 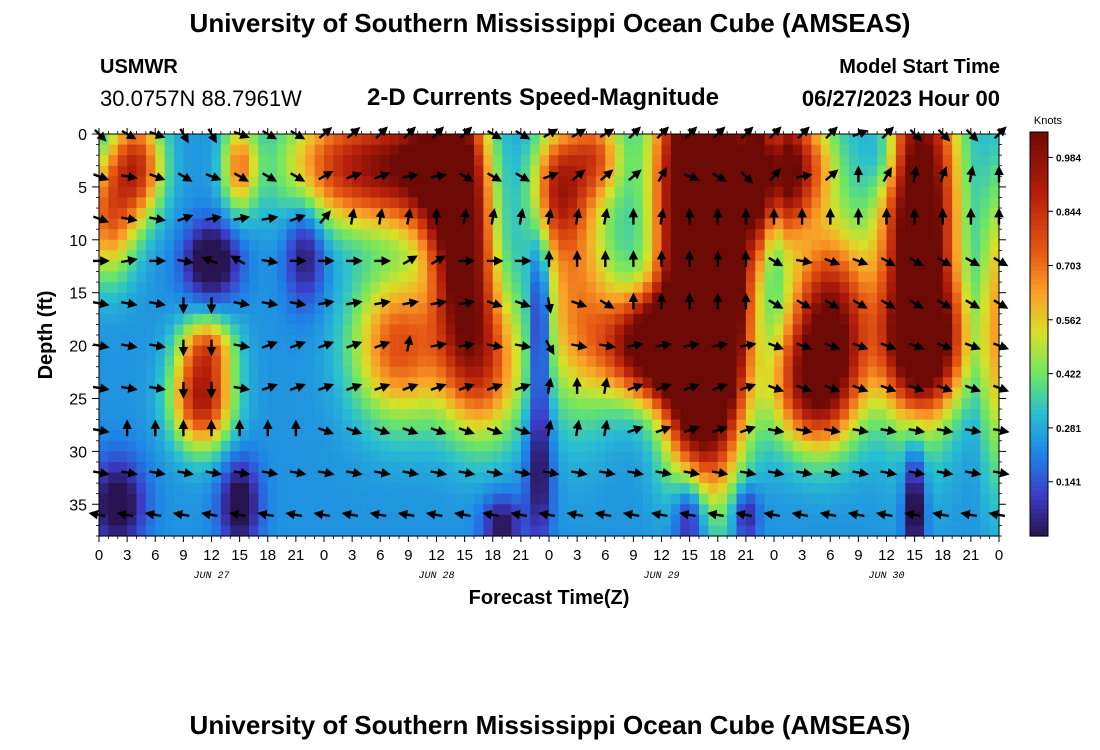 I want to click on y-tick-label: 20, so click(x=78, y=347).